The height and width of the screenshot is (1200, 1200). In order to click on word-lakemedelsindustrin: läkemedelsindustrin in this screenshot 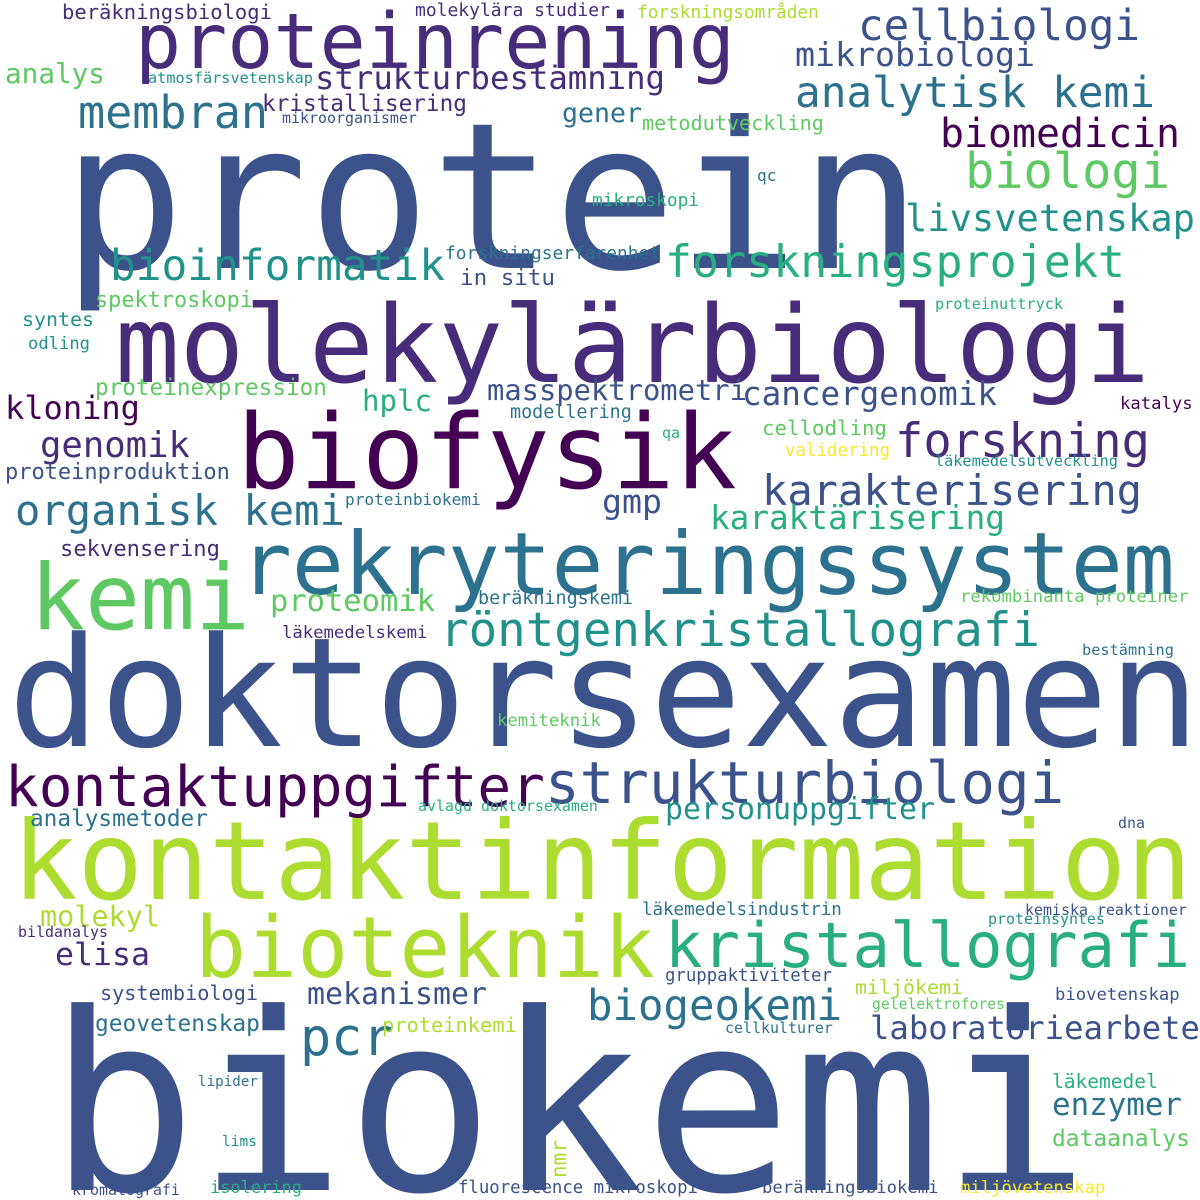, I will do `click(742, 910)`.